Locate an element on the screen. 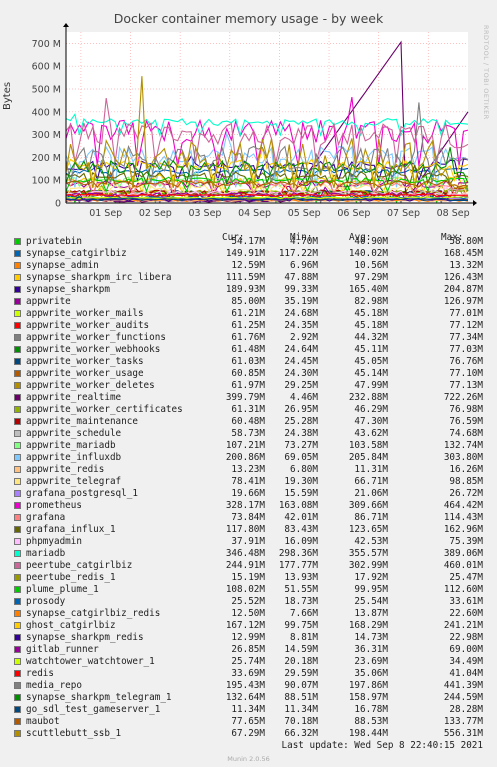 This screenshot has height=767, width=497. legend-value-max: 98.85M is located at coordinates (466, 481).